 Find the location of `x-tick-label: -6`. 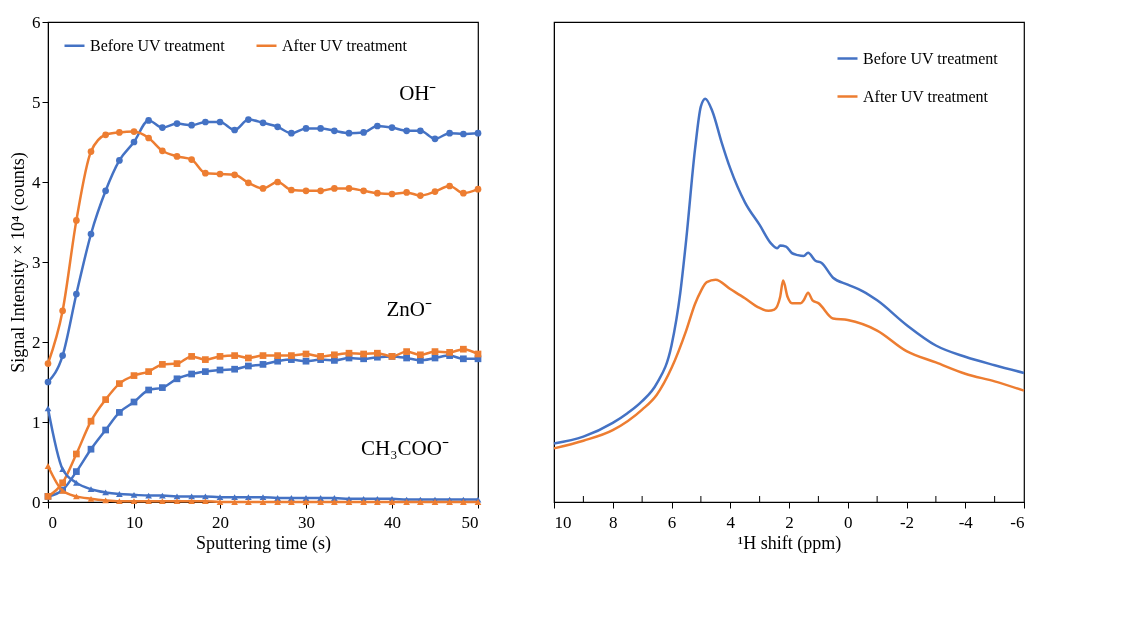

x-tick-label: -6 is located at coordinates (1017, 522).